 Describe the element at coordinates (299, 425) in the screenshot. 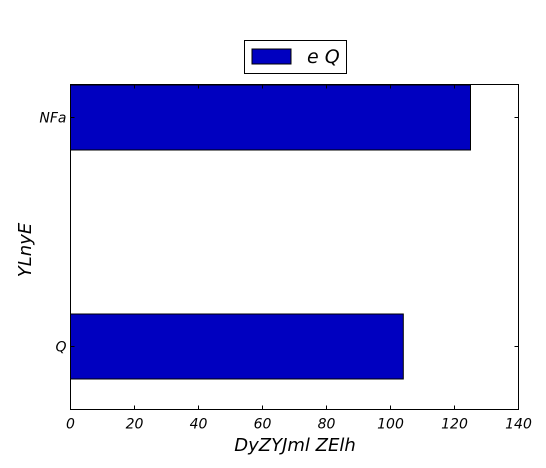

I see `x-tick-labels: 0 20 40 60 80 100 120 140` at that location.